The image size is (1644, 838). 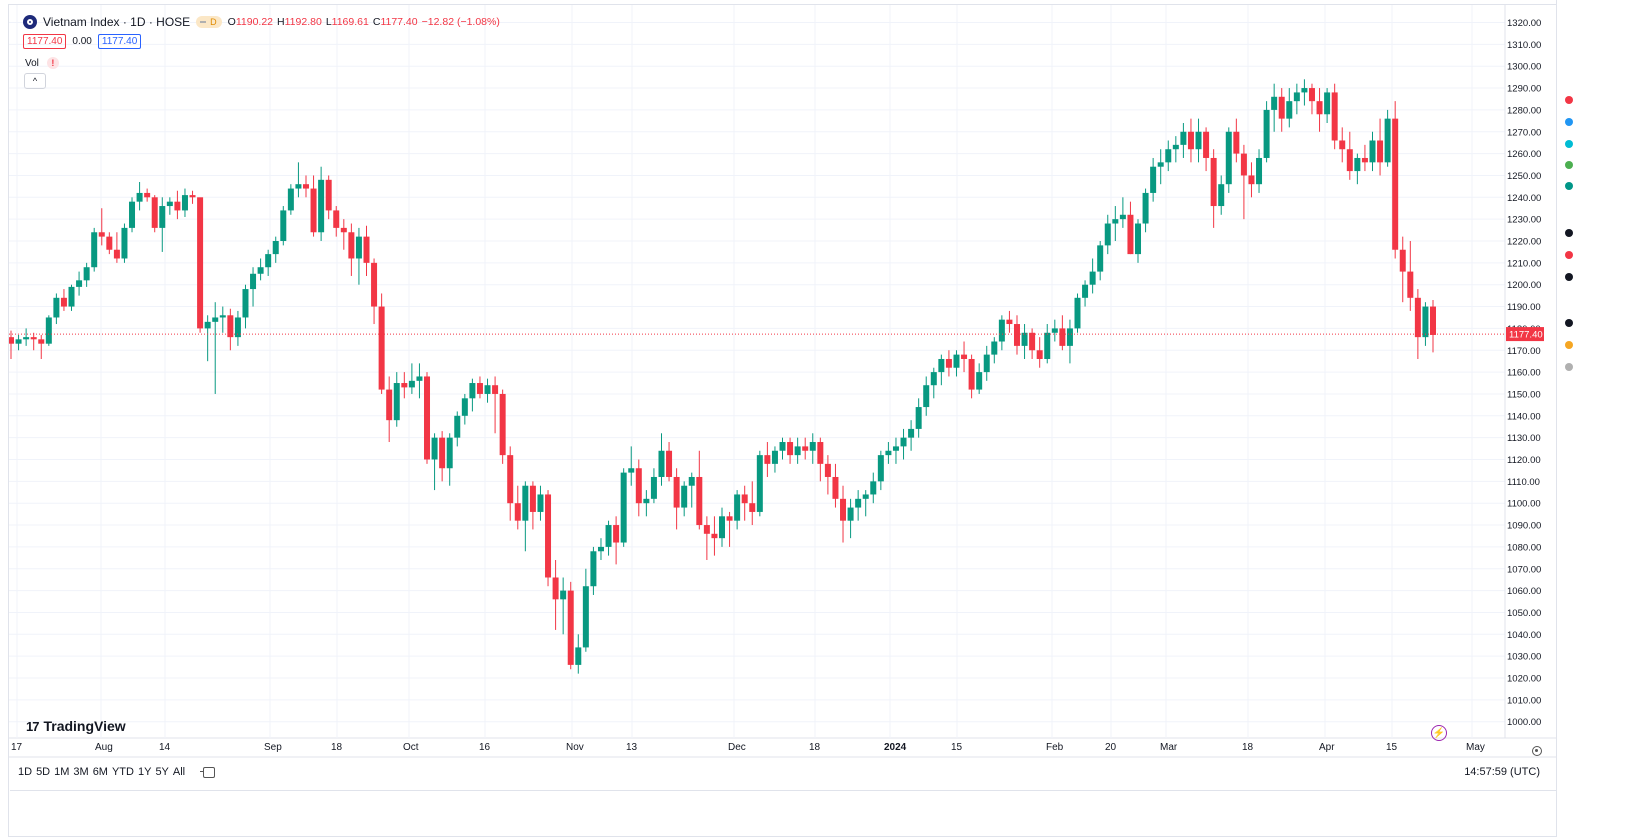 What do you see at coordinates (35, 81) in the screenshot?
I see `collapse-legend-button: ^` at bounding box center [35, 81].